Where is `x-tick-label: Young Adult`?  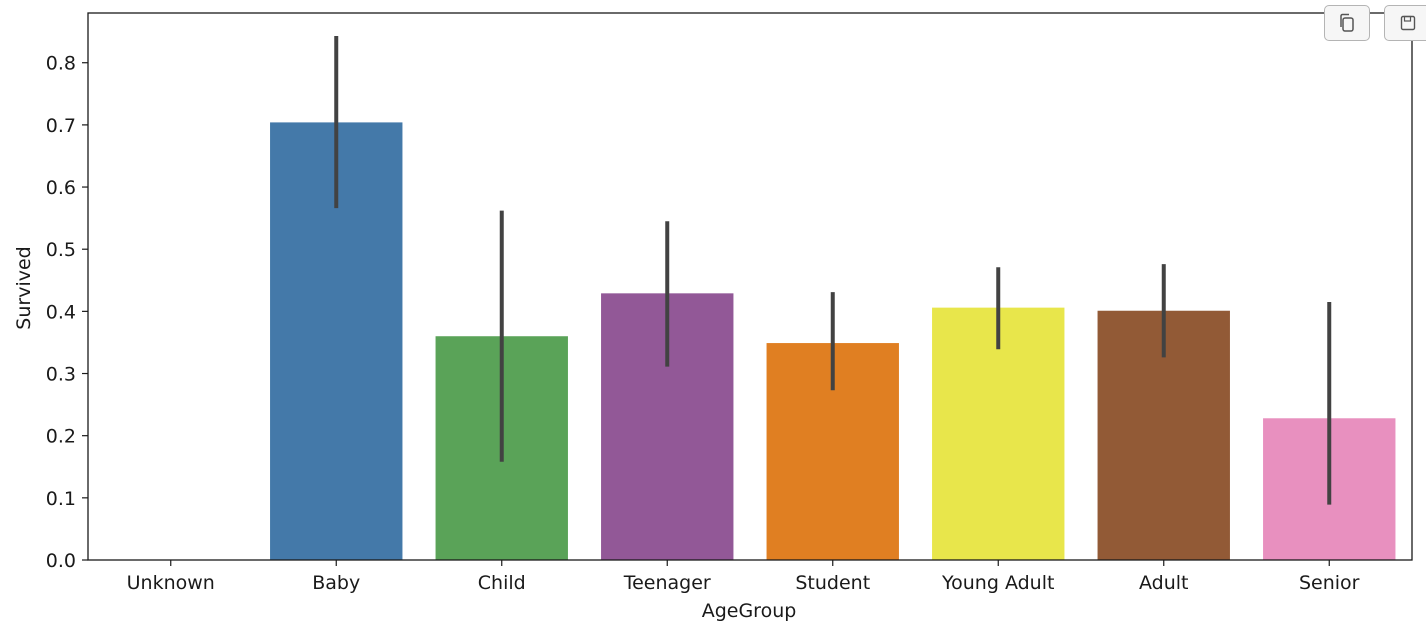 x-tick-label: Young Adult is located at coordinates (997, 583).